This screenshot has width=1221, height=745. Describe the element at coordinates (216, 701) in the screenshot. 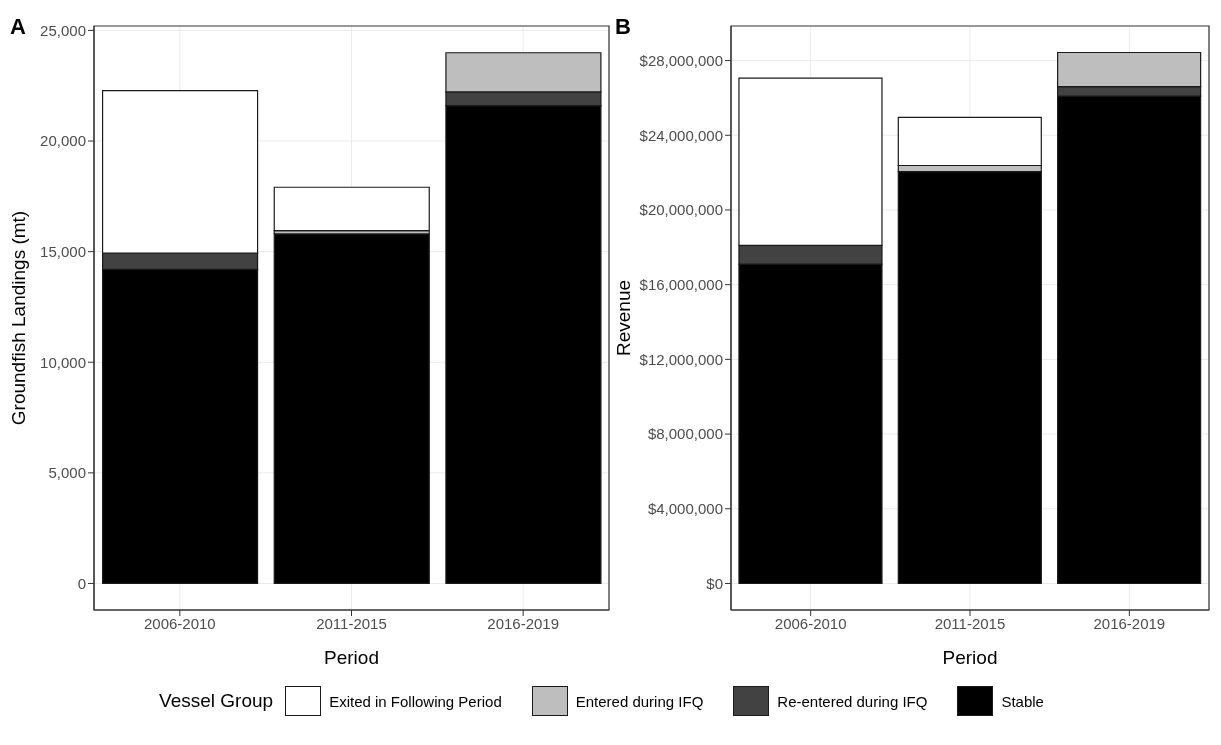

I see `legend-title: Vessel Group` at that location.